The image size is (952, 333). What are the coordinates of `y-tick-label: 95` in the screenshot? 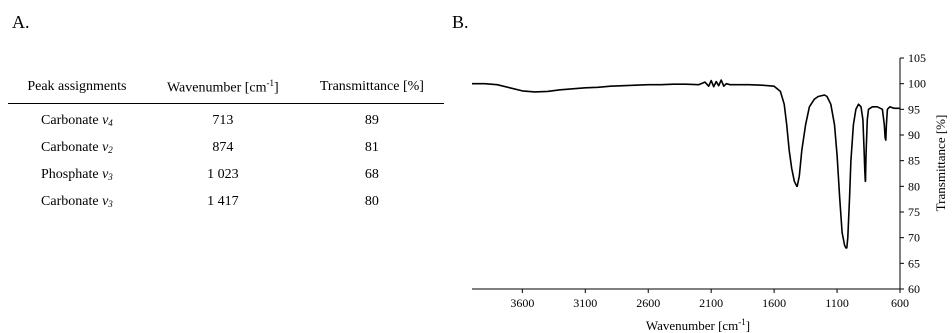 It's located at (914, 109).